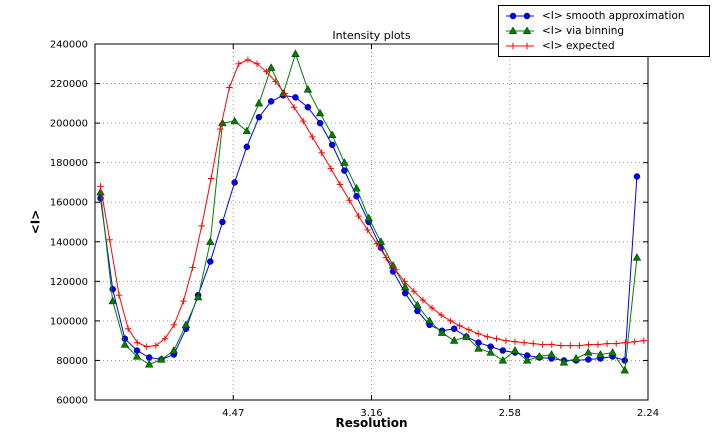  What do you see at coordinates (69, 84) in the screenshot?
I see `svg-text: 220000` at bounding box center [69, 84].